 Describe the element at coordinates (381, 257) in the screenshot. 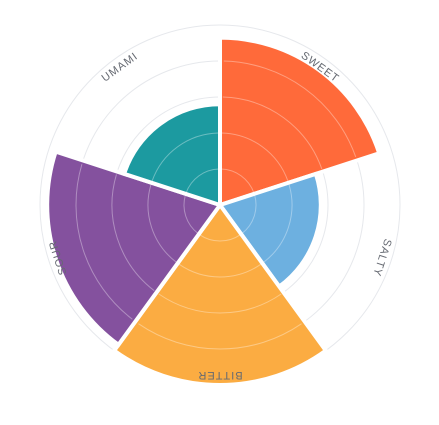

I see `category-label-salty: SALTY` at that location.